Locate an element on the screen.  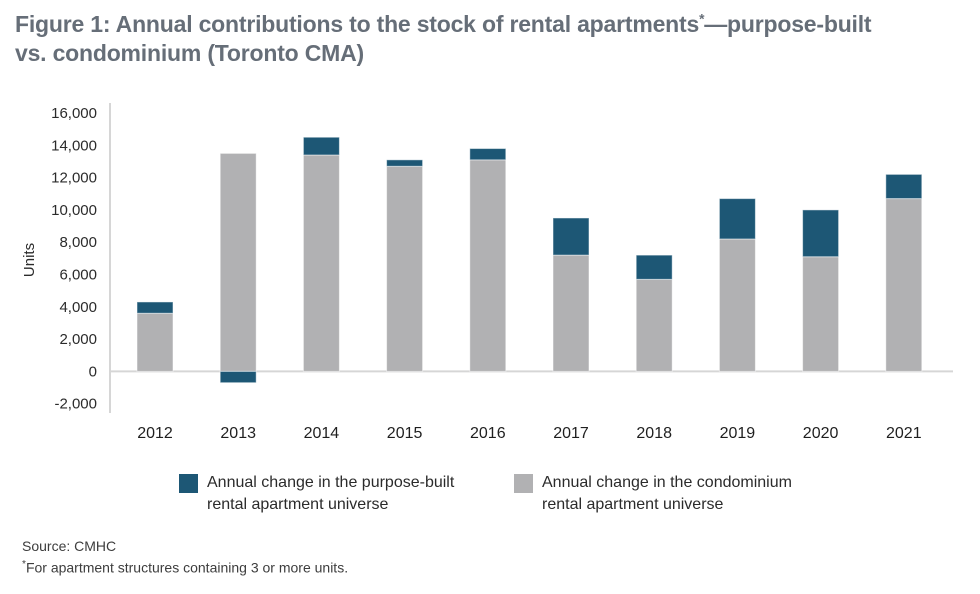
bar-segment-2012-series1 is located at coordinates (155, 342).